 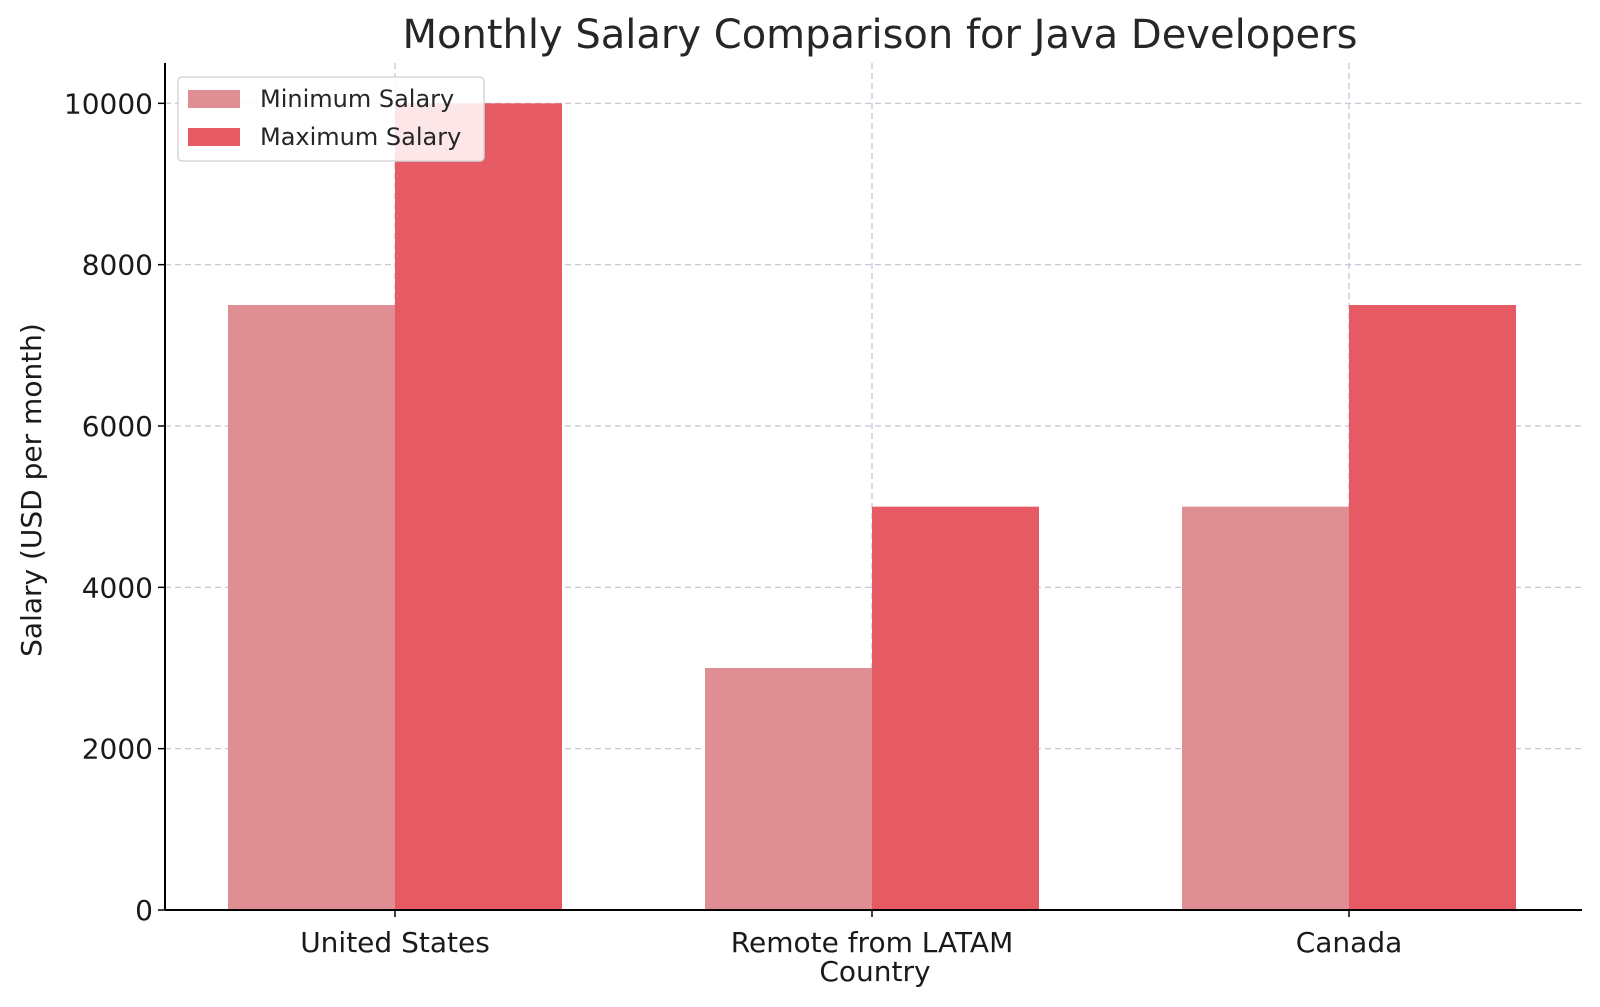 I want to click on legend-box, so click(x=331, y=119).